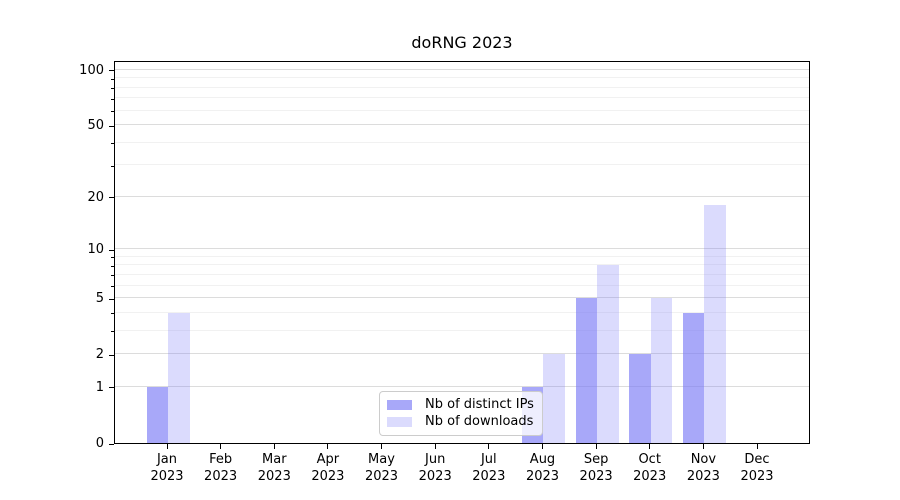 The height and width of the screenshot is (500, 900). What do you see at coordinates (489, 468) in the screenshot?
I see `x-axis-label: Jul 2023` at bounding box center [489, 468].